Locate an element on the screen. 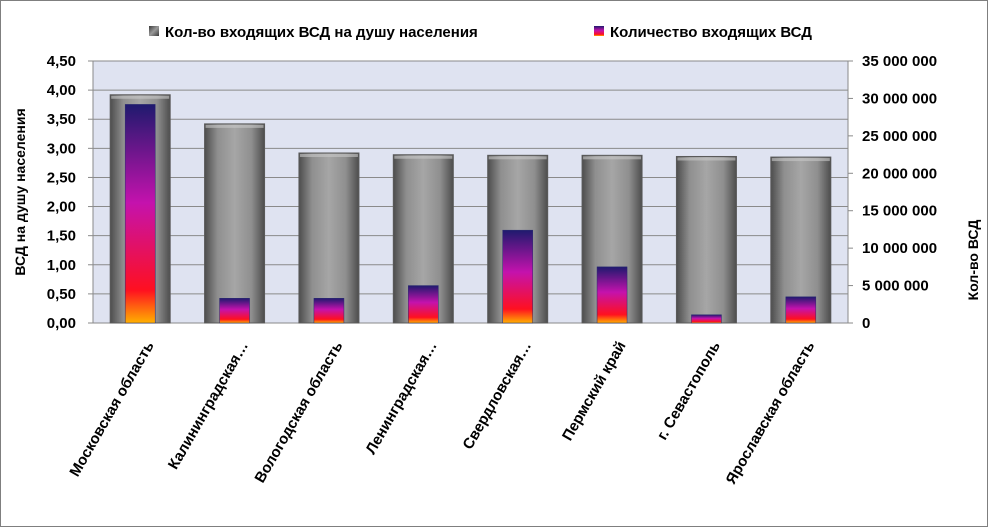  right-tick-label: 15 000 000 is located at coordinates (899, 211).